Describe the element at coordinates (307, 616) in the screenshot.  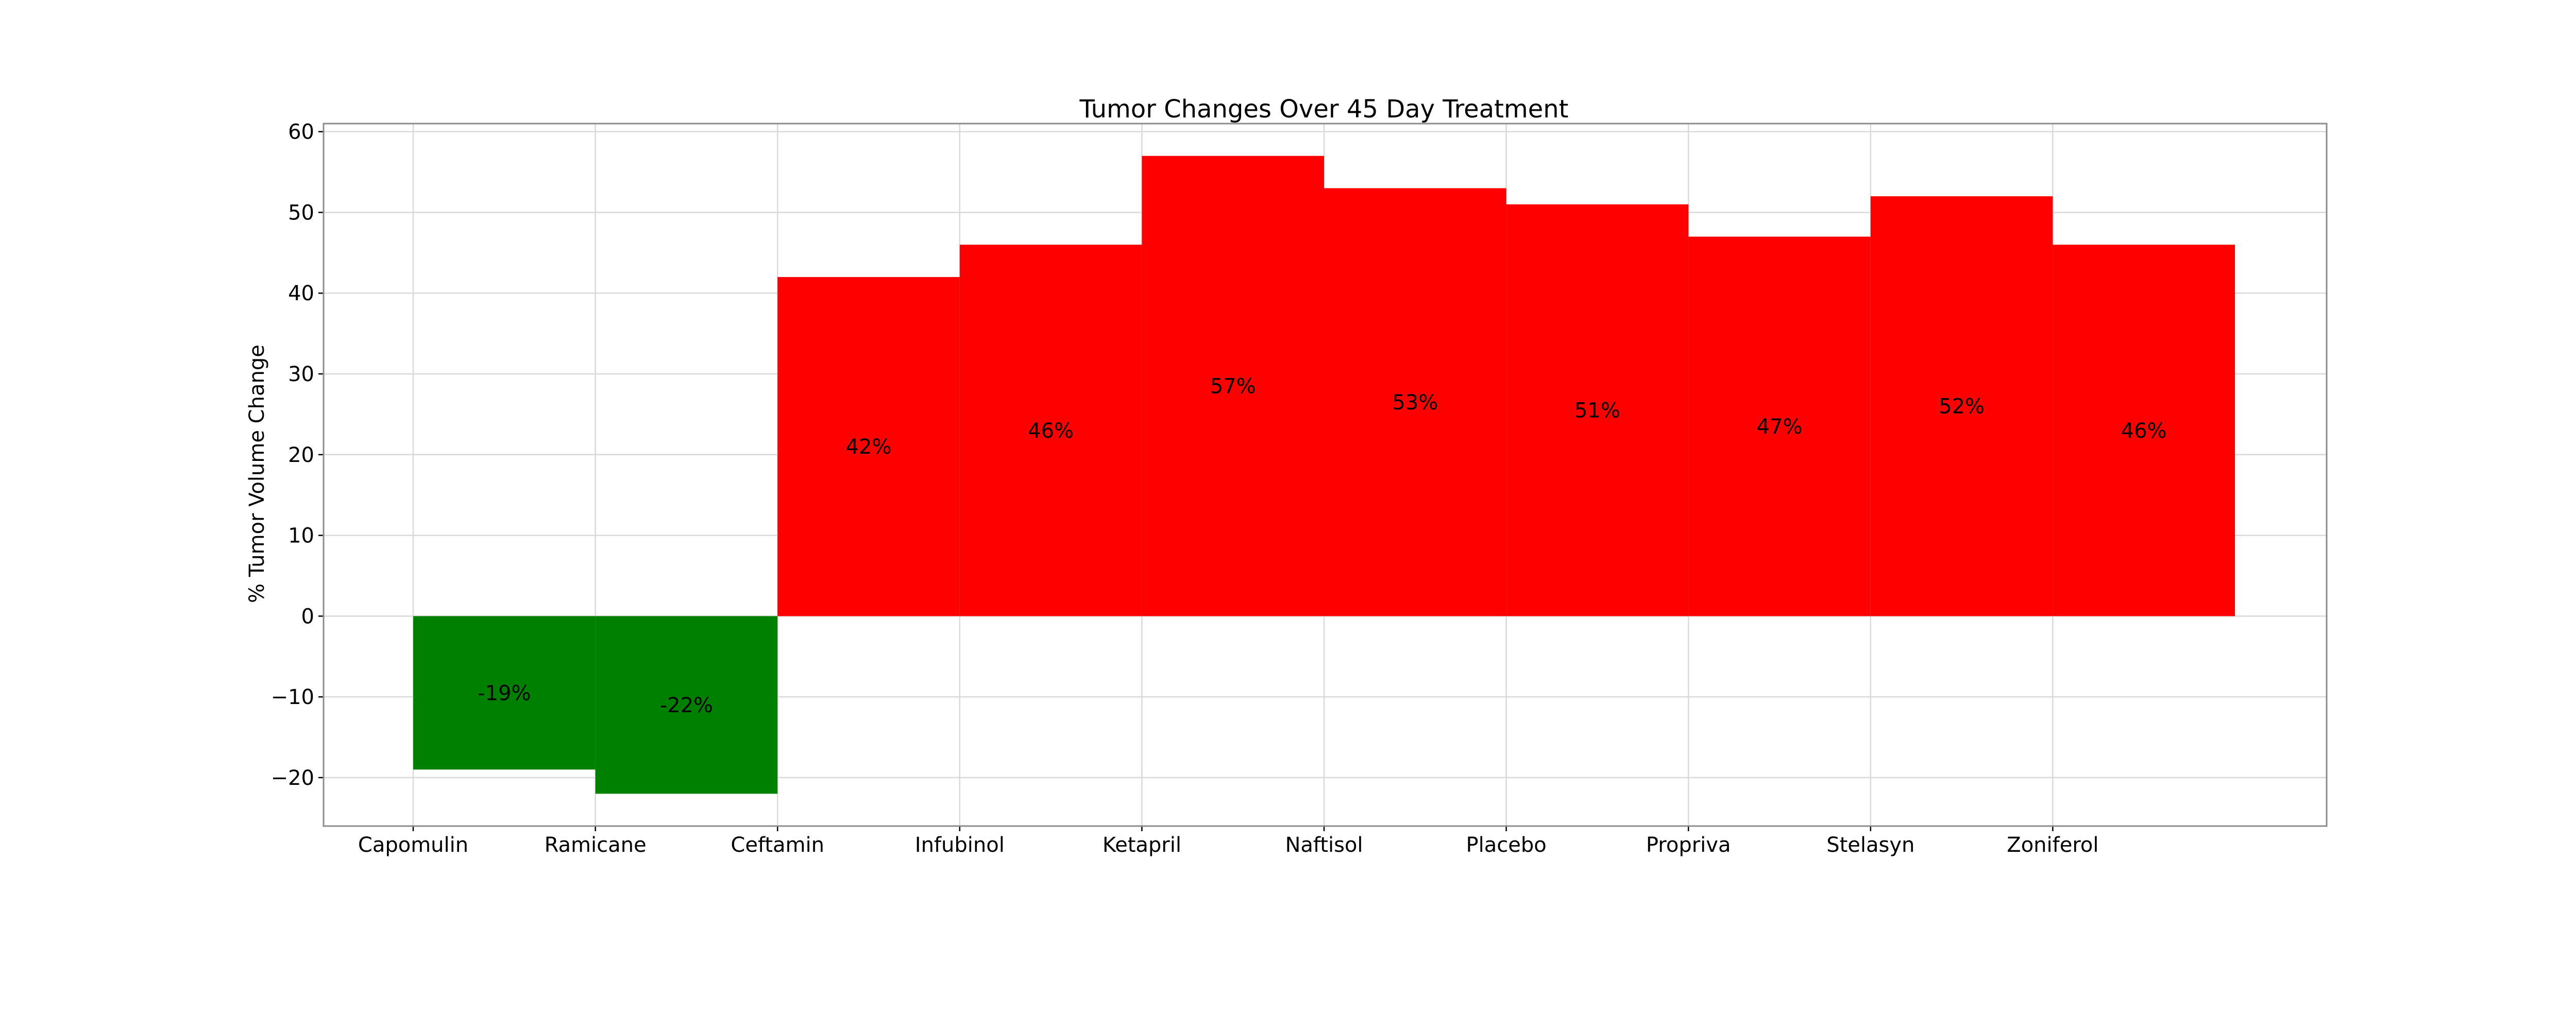
I see `y-tick-label: 0` at that location.